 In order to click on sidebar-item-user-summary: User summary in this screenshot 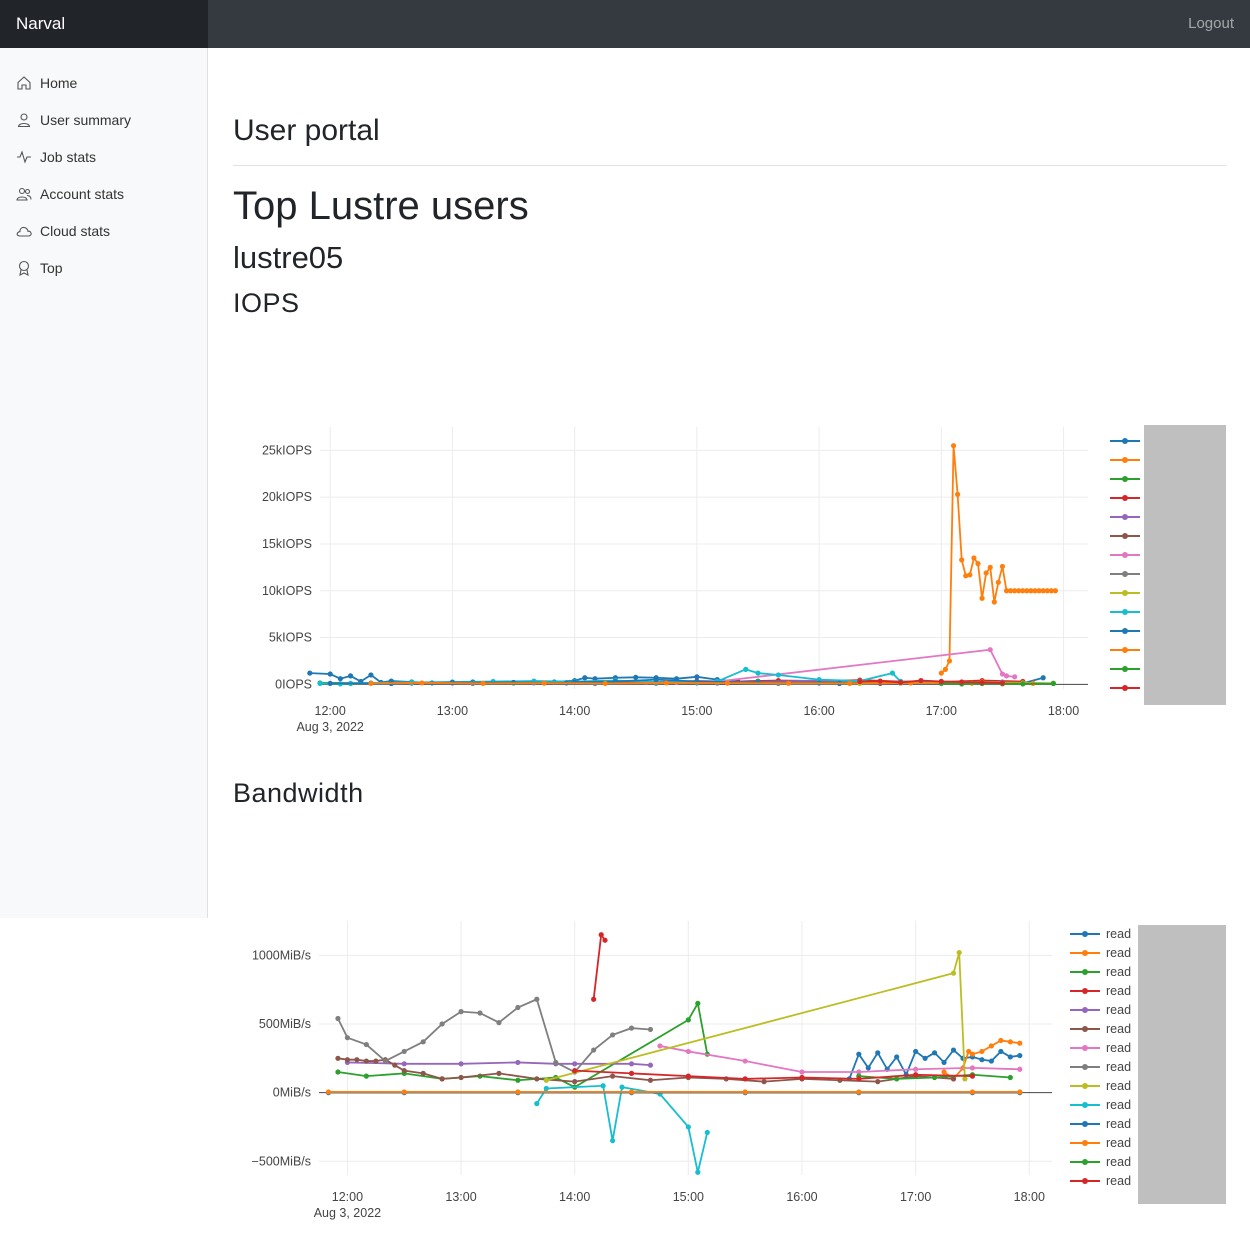, I will do `click(73, 120)`.